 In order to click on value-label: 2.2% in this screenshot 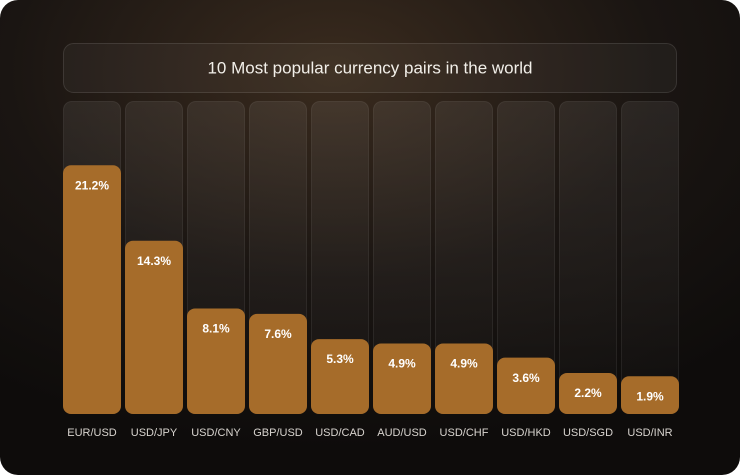, I will do `click(588, 393)`.